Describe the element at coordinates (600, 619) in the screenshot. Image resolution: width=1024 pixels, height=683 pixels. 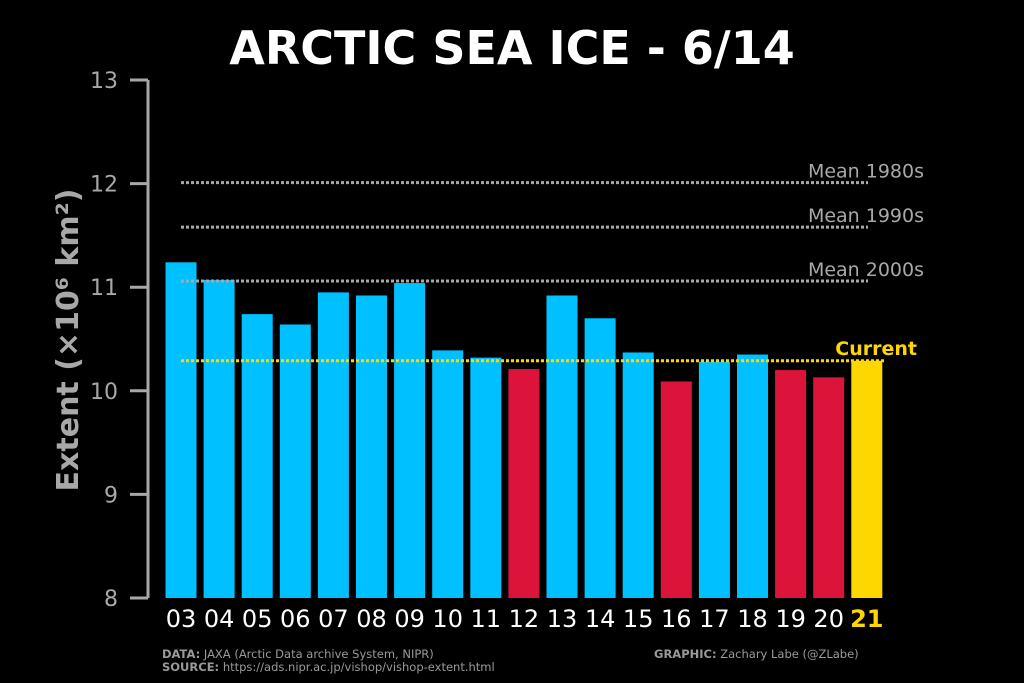
I see `x-tick-label: 14` at that location.